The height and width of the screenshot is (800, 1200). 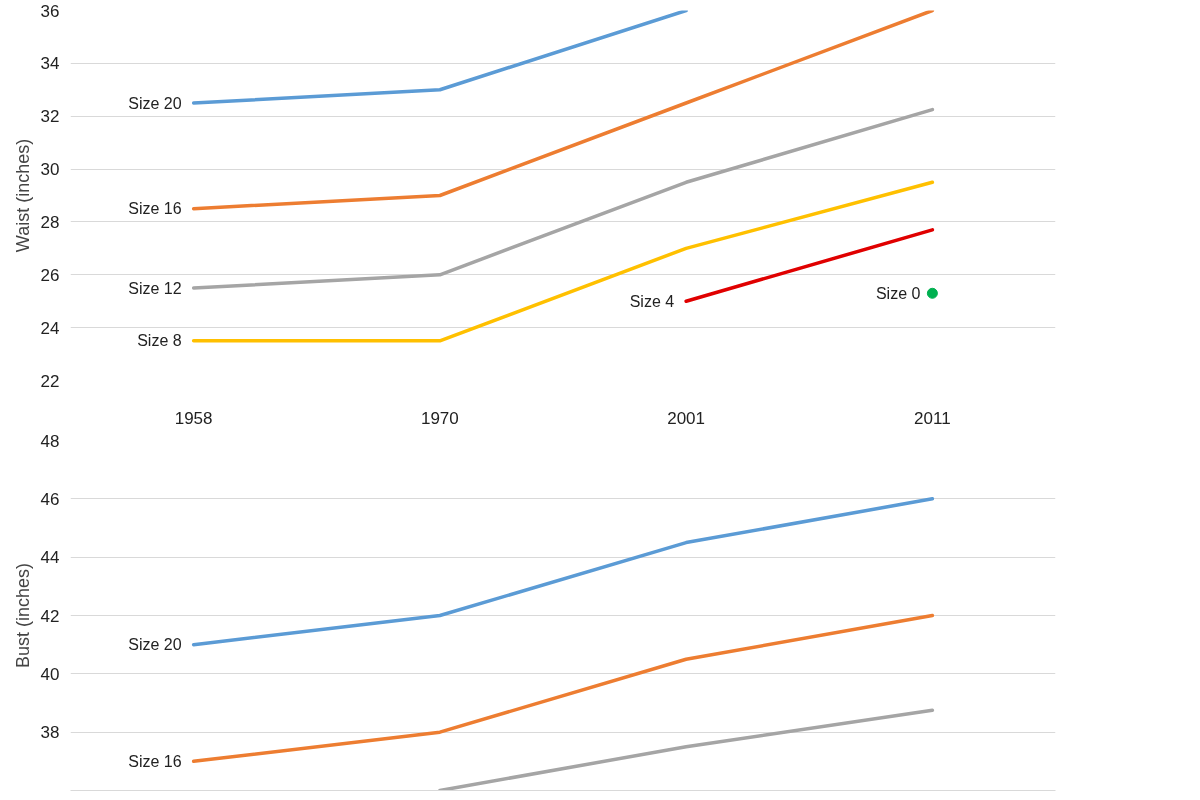 I want to click on series-label: Size 0, so click(x=898, y=293).